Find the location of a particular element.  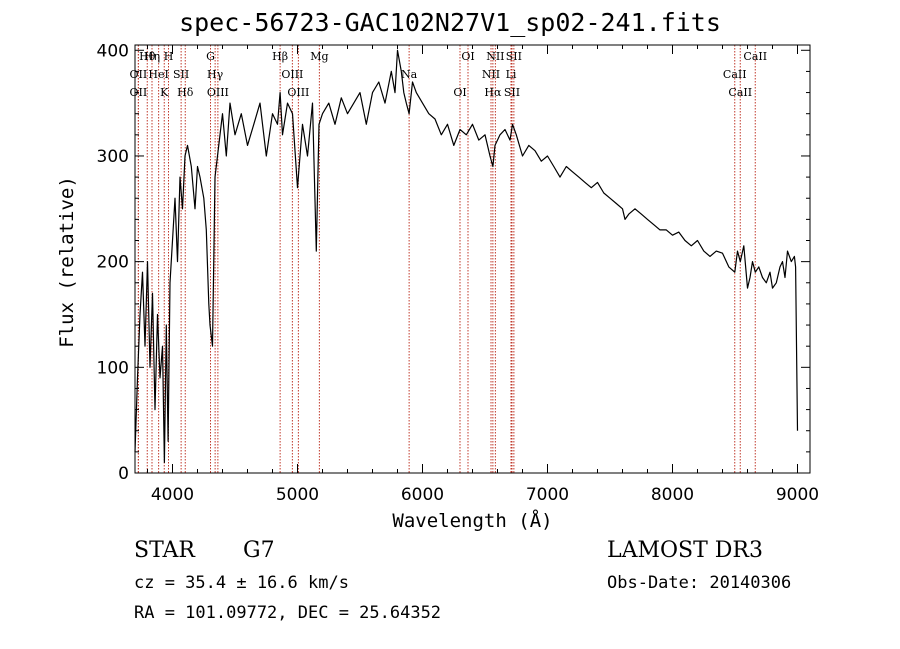

x-tick-label: 9000 is located at coordinates (797, 495).